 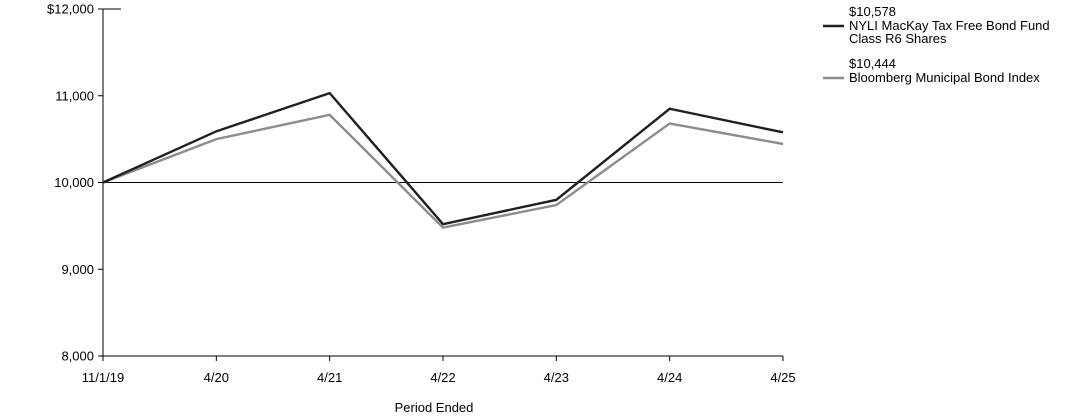 What do you see at coordinates (556, 377) in the screenshot?
I see `x-tick-label: 4/23` at bounding box center [556, 377].